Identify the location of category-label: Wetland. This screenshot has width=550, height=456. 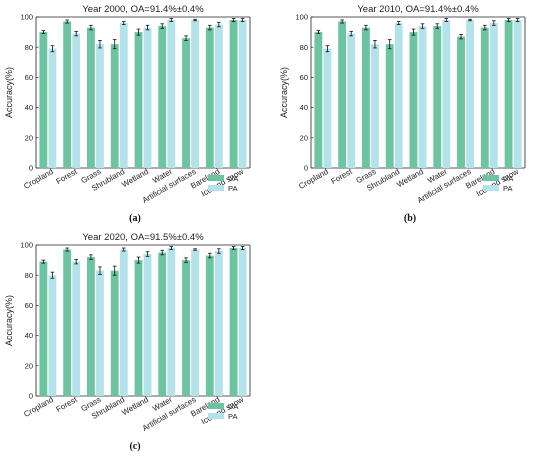
(410, 178).